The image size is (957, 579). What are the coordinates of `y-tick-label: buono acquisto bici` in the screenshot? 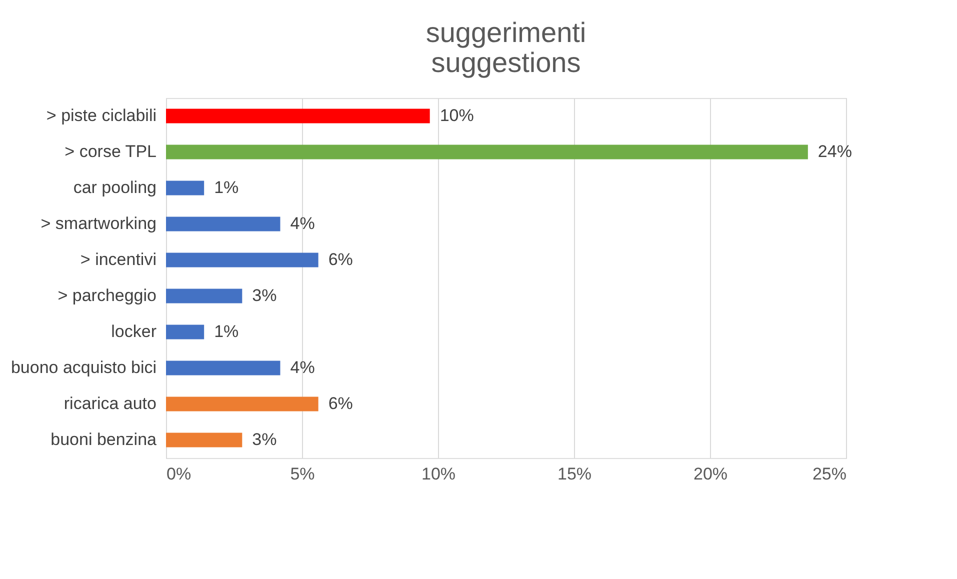 It's located at (83, 367).